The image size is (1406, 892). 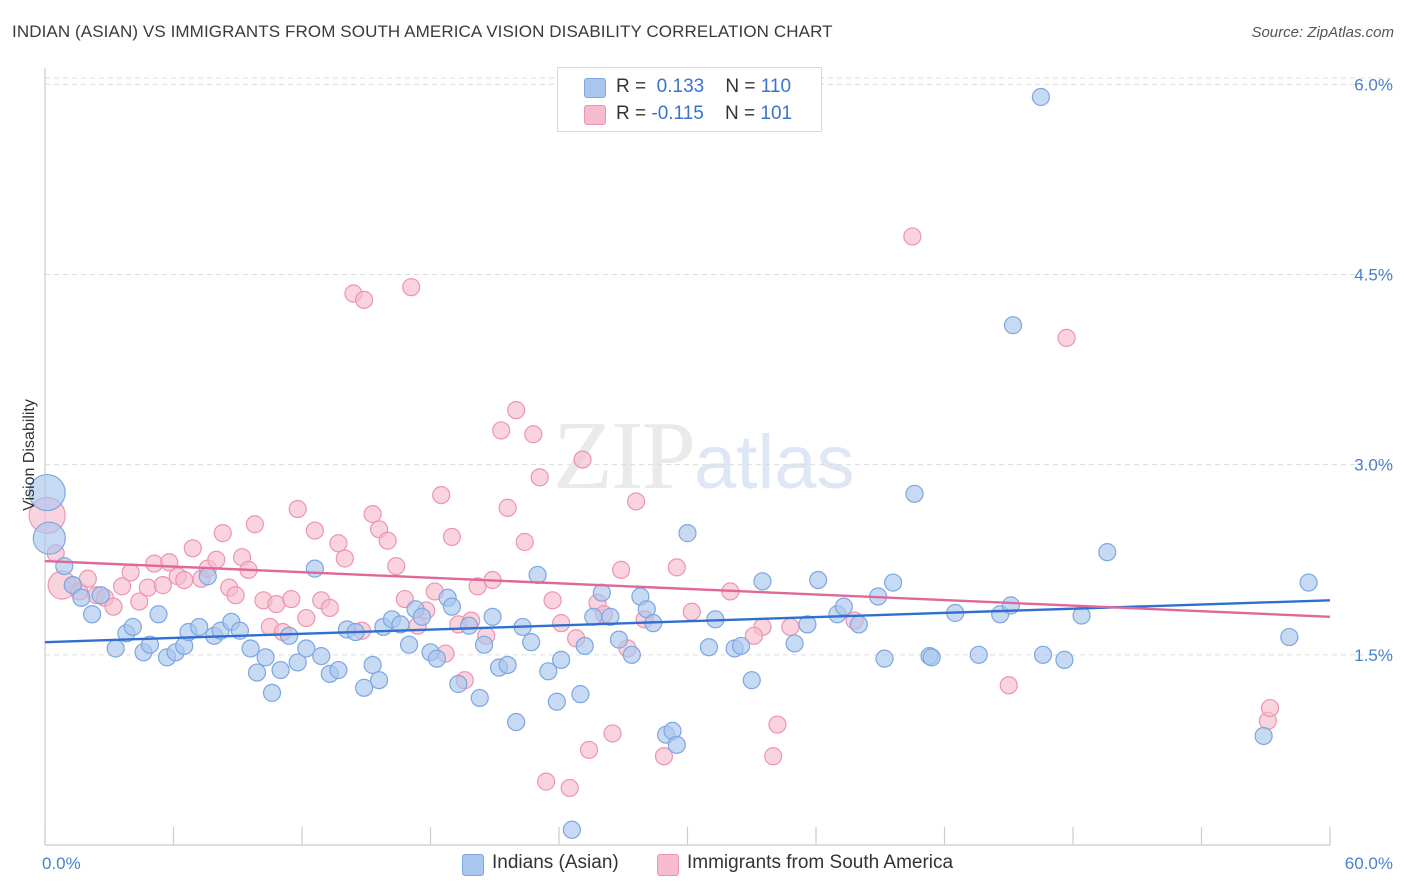 What do you see at coordinates (555, 862) in the screenshot?
I see `bottom-legend-label: Indians (Asian)` at bounding box center [555, 862].